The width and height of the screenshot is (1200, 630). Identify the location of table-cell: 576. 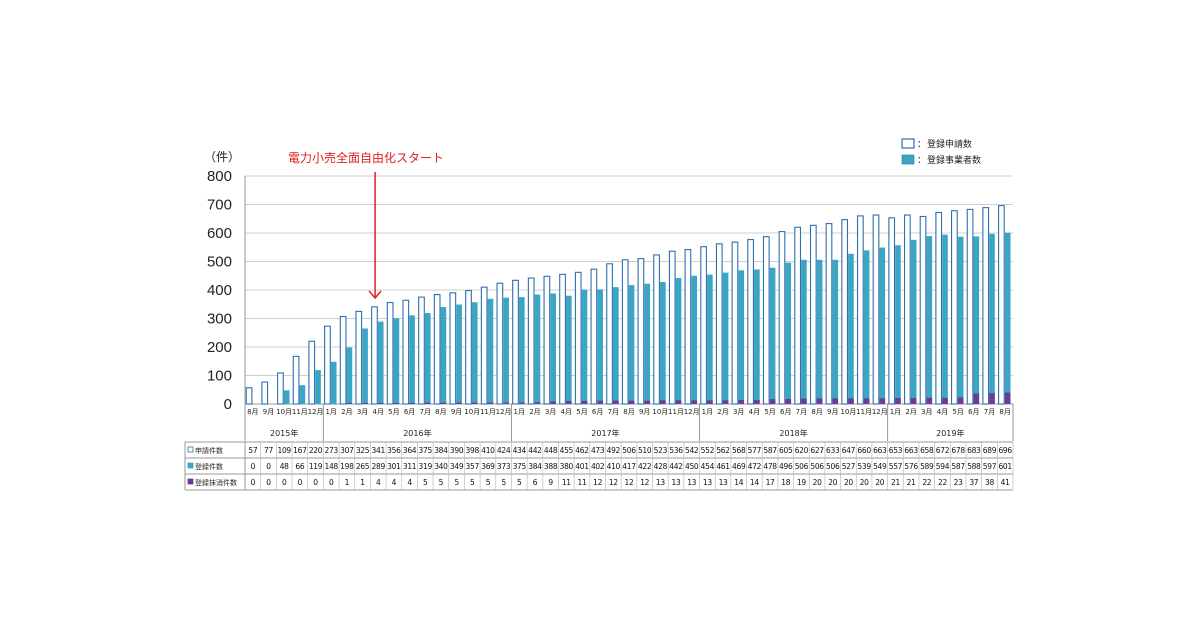
(911, 466).